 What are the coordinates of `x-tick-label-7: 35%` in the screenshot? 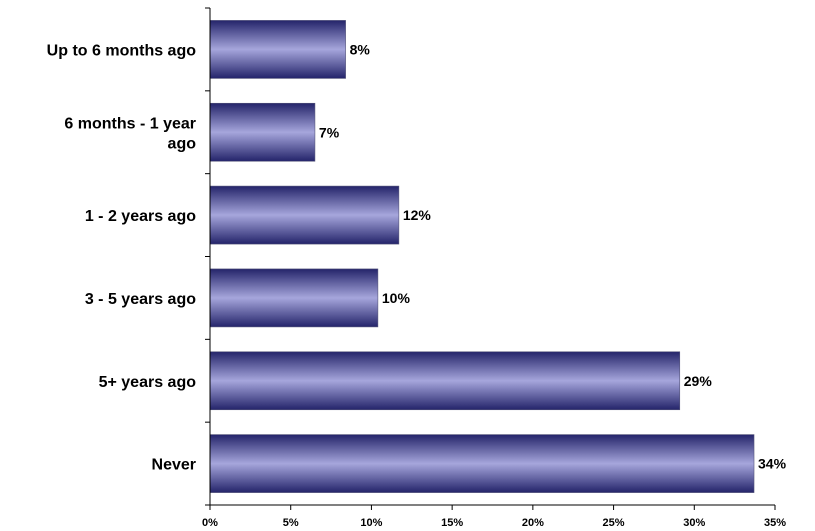 It's located at (775, 523).